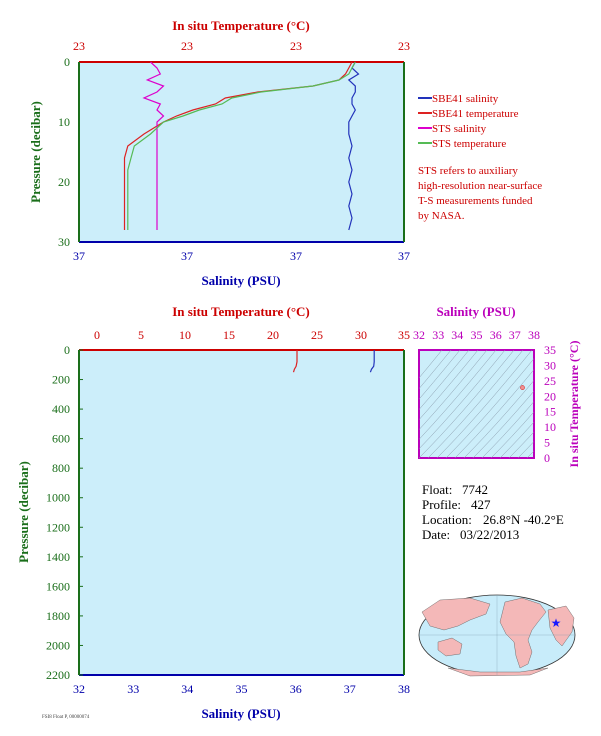 The image size is (601, 736). Describe the element at coordinates (469, 144) in the screenshot. I see `legend-label: STS temperature` at that location.